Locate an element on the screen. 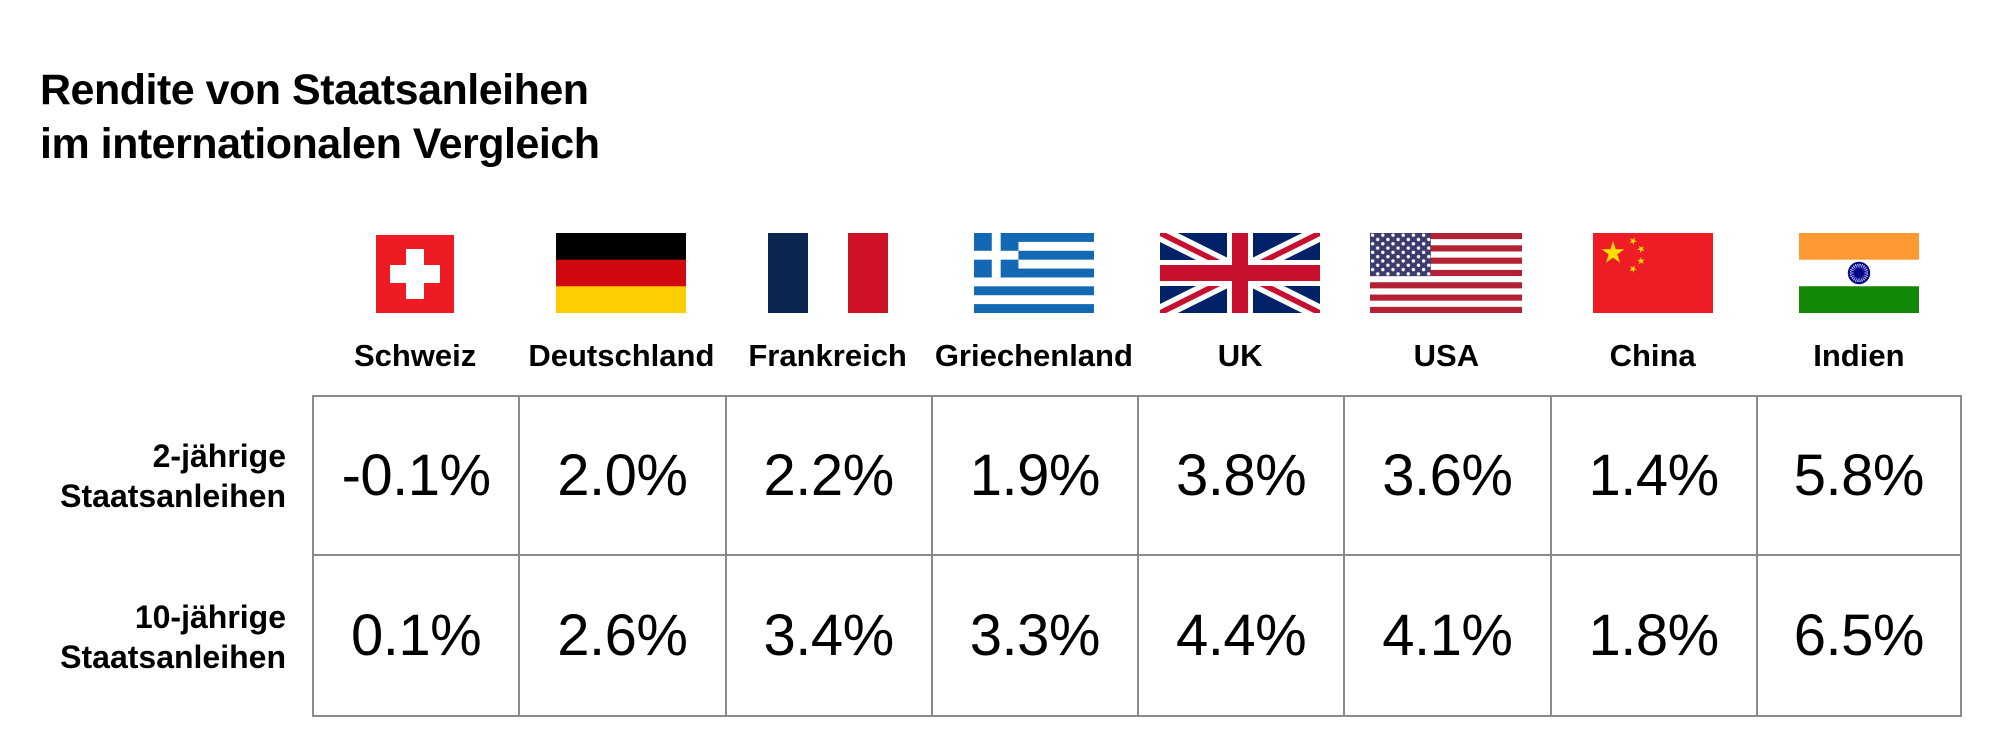  country-column-deutschland: Deutschland is located at coordinates (621, 302).